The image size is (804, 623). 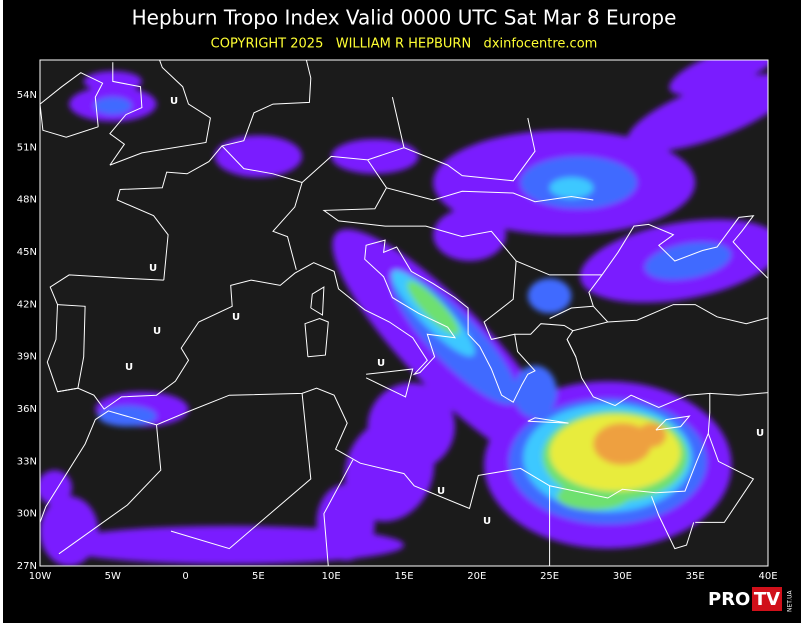 What do you see at coordinates (695, 576) in the screenshot?
I see `lon-label: 35E` at bounding box center [695, 576].